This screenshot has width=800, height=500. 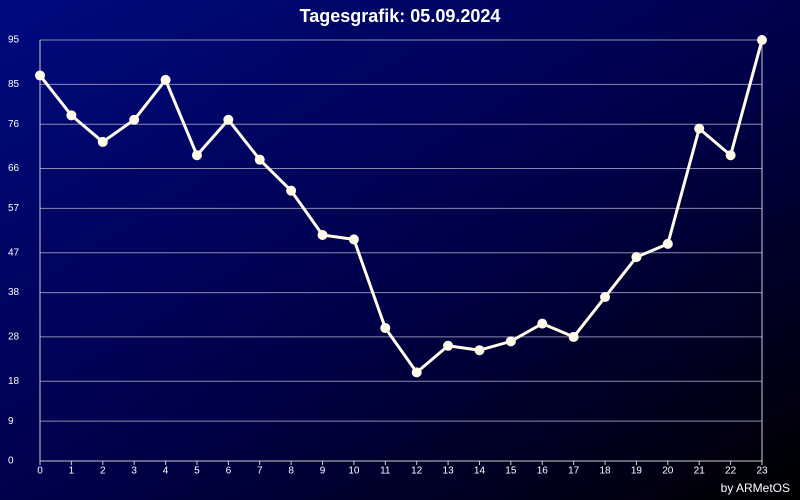 I want to click on x-tick-label: 23, so click(x=762, y=471).